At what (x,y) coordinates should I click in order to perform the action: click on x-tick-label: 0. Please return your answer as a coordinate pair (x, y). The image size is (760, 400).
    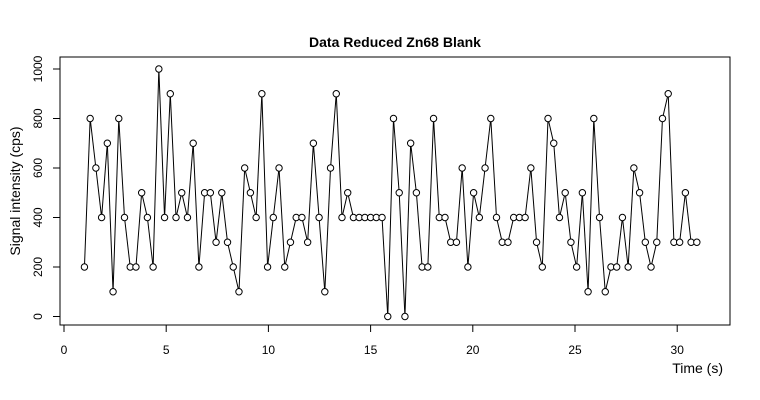
    Looking at the image, I should click on (64, 350).